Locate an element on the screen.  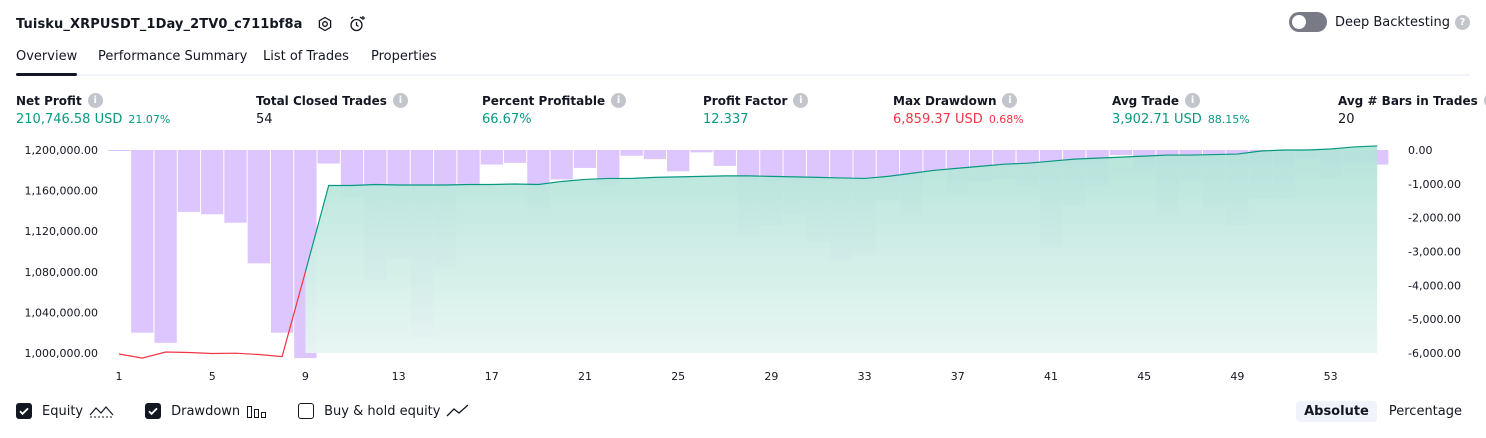
strategy-header: Tuisku_XRPUSDT_1Day_2TV0_c711bf8a is located at coordinates (191, 24).